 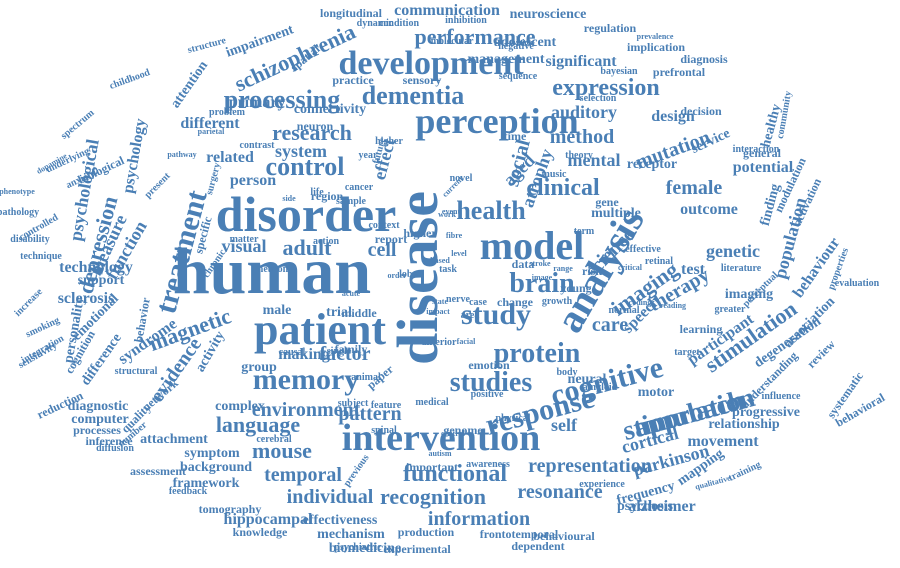 I want to click on word-sensory: sensory, so click(x=422, y=80).